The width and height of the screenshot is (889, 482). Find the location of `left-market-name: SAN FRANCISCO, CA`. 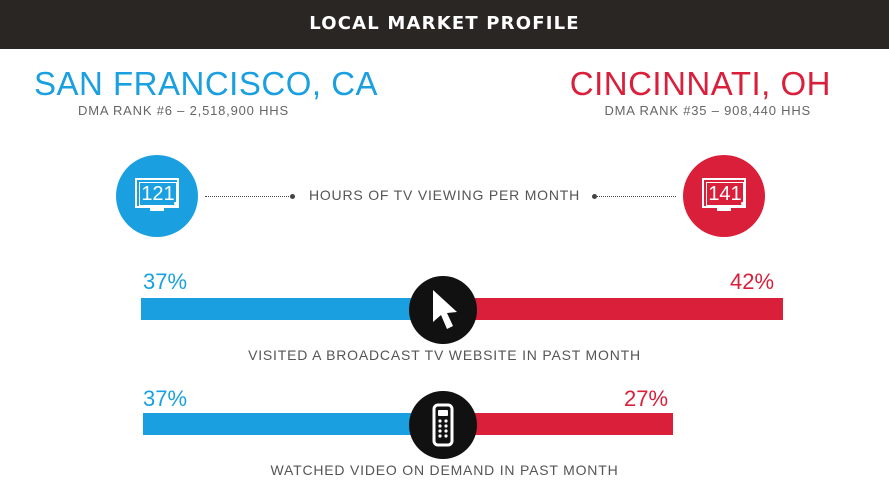

left-market-name: SAN FRANCISCO, CA is located at coordinates (206, 83).